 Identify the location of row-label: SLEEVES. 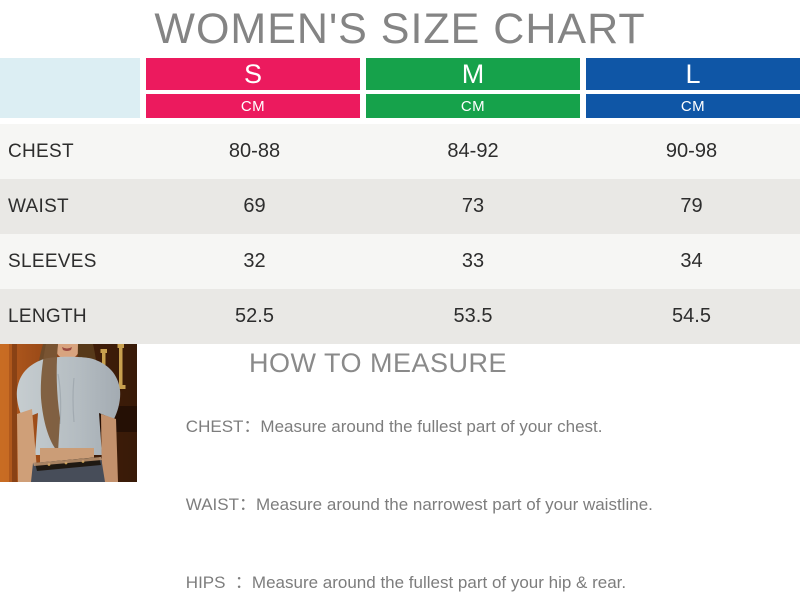
(52, 261).